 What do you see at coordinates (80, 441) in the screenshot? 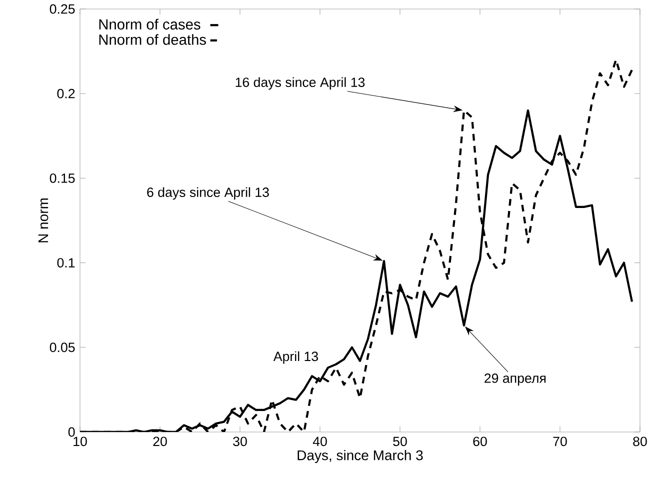
I see `x-tick-label: 10` at bounding box center [80, 441].